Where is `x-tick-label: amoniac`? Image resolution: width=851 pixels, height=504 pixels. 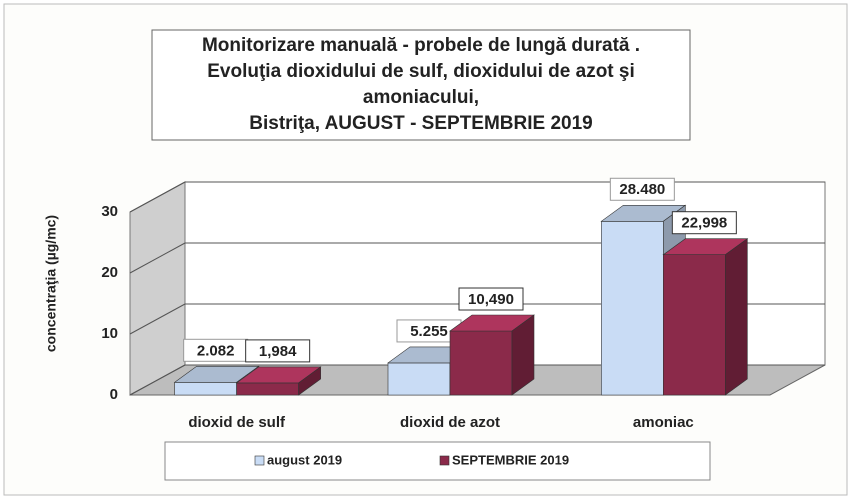 x-tick-label: amoniac is located at coordinates (663, 422).